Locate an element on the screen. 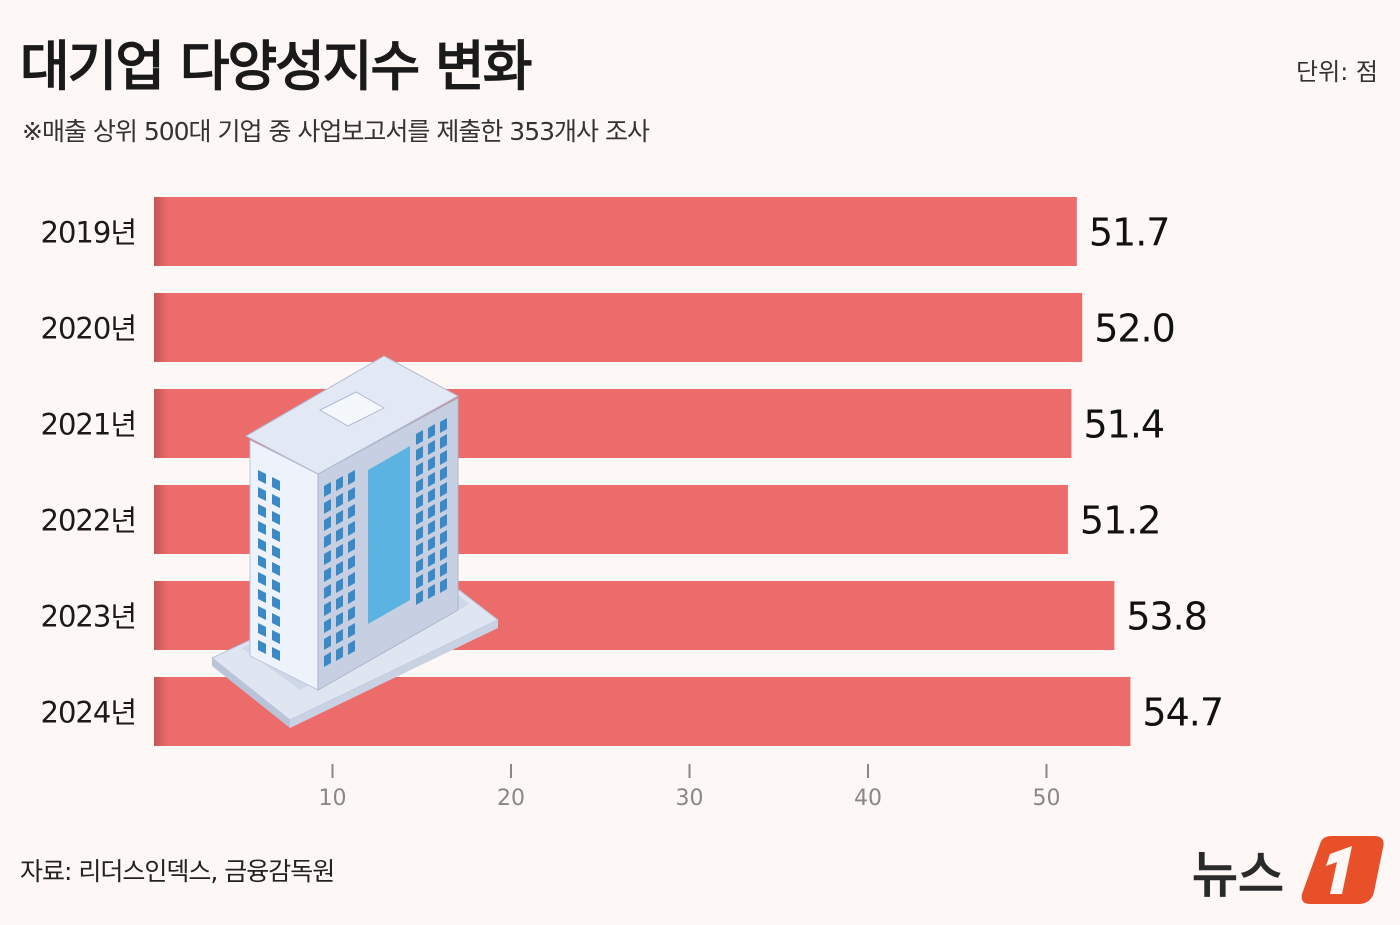 Image resolution: width=1400 pixels, height=925 pixels. x-tick-label: 30 is located at coordinates (690, 798).